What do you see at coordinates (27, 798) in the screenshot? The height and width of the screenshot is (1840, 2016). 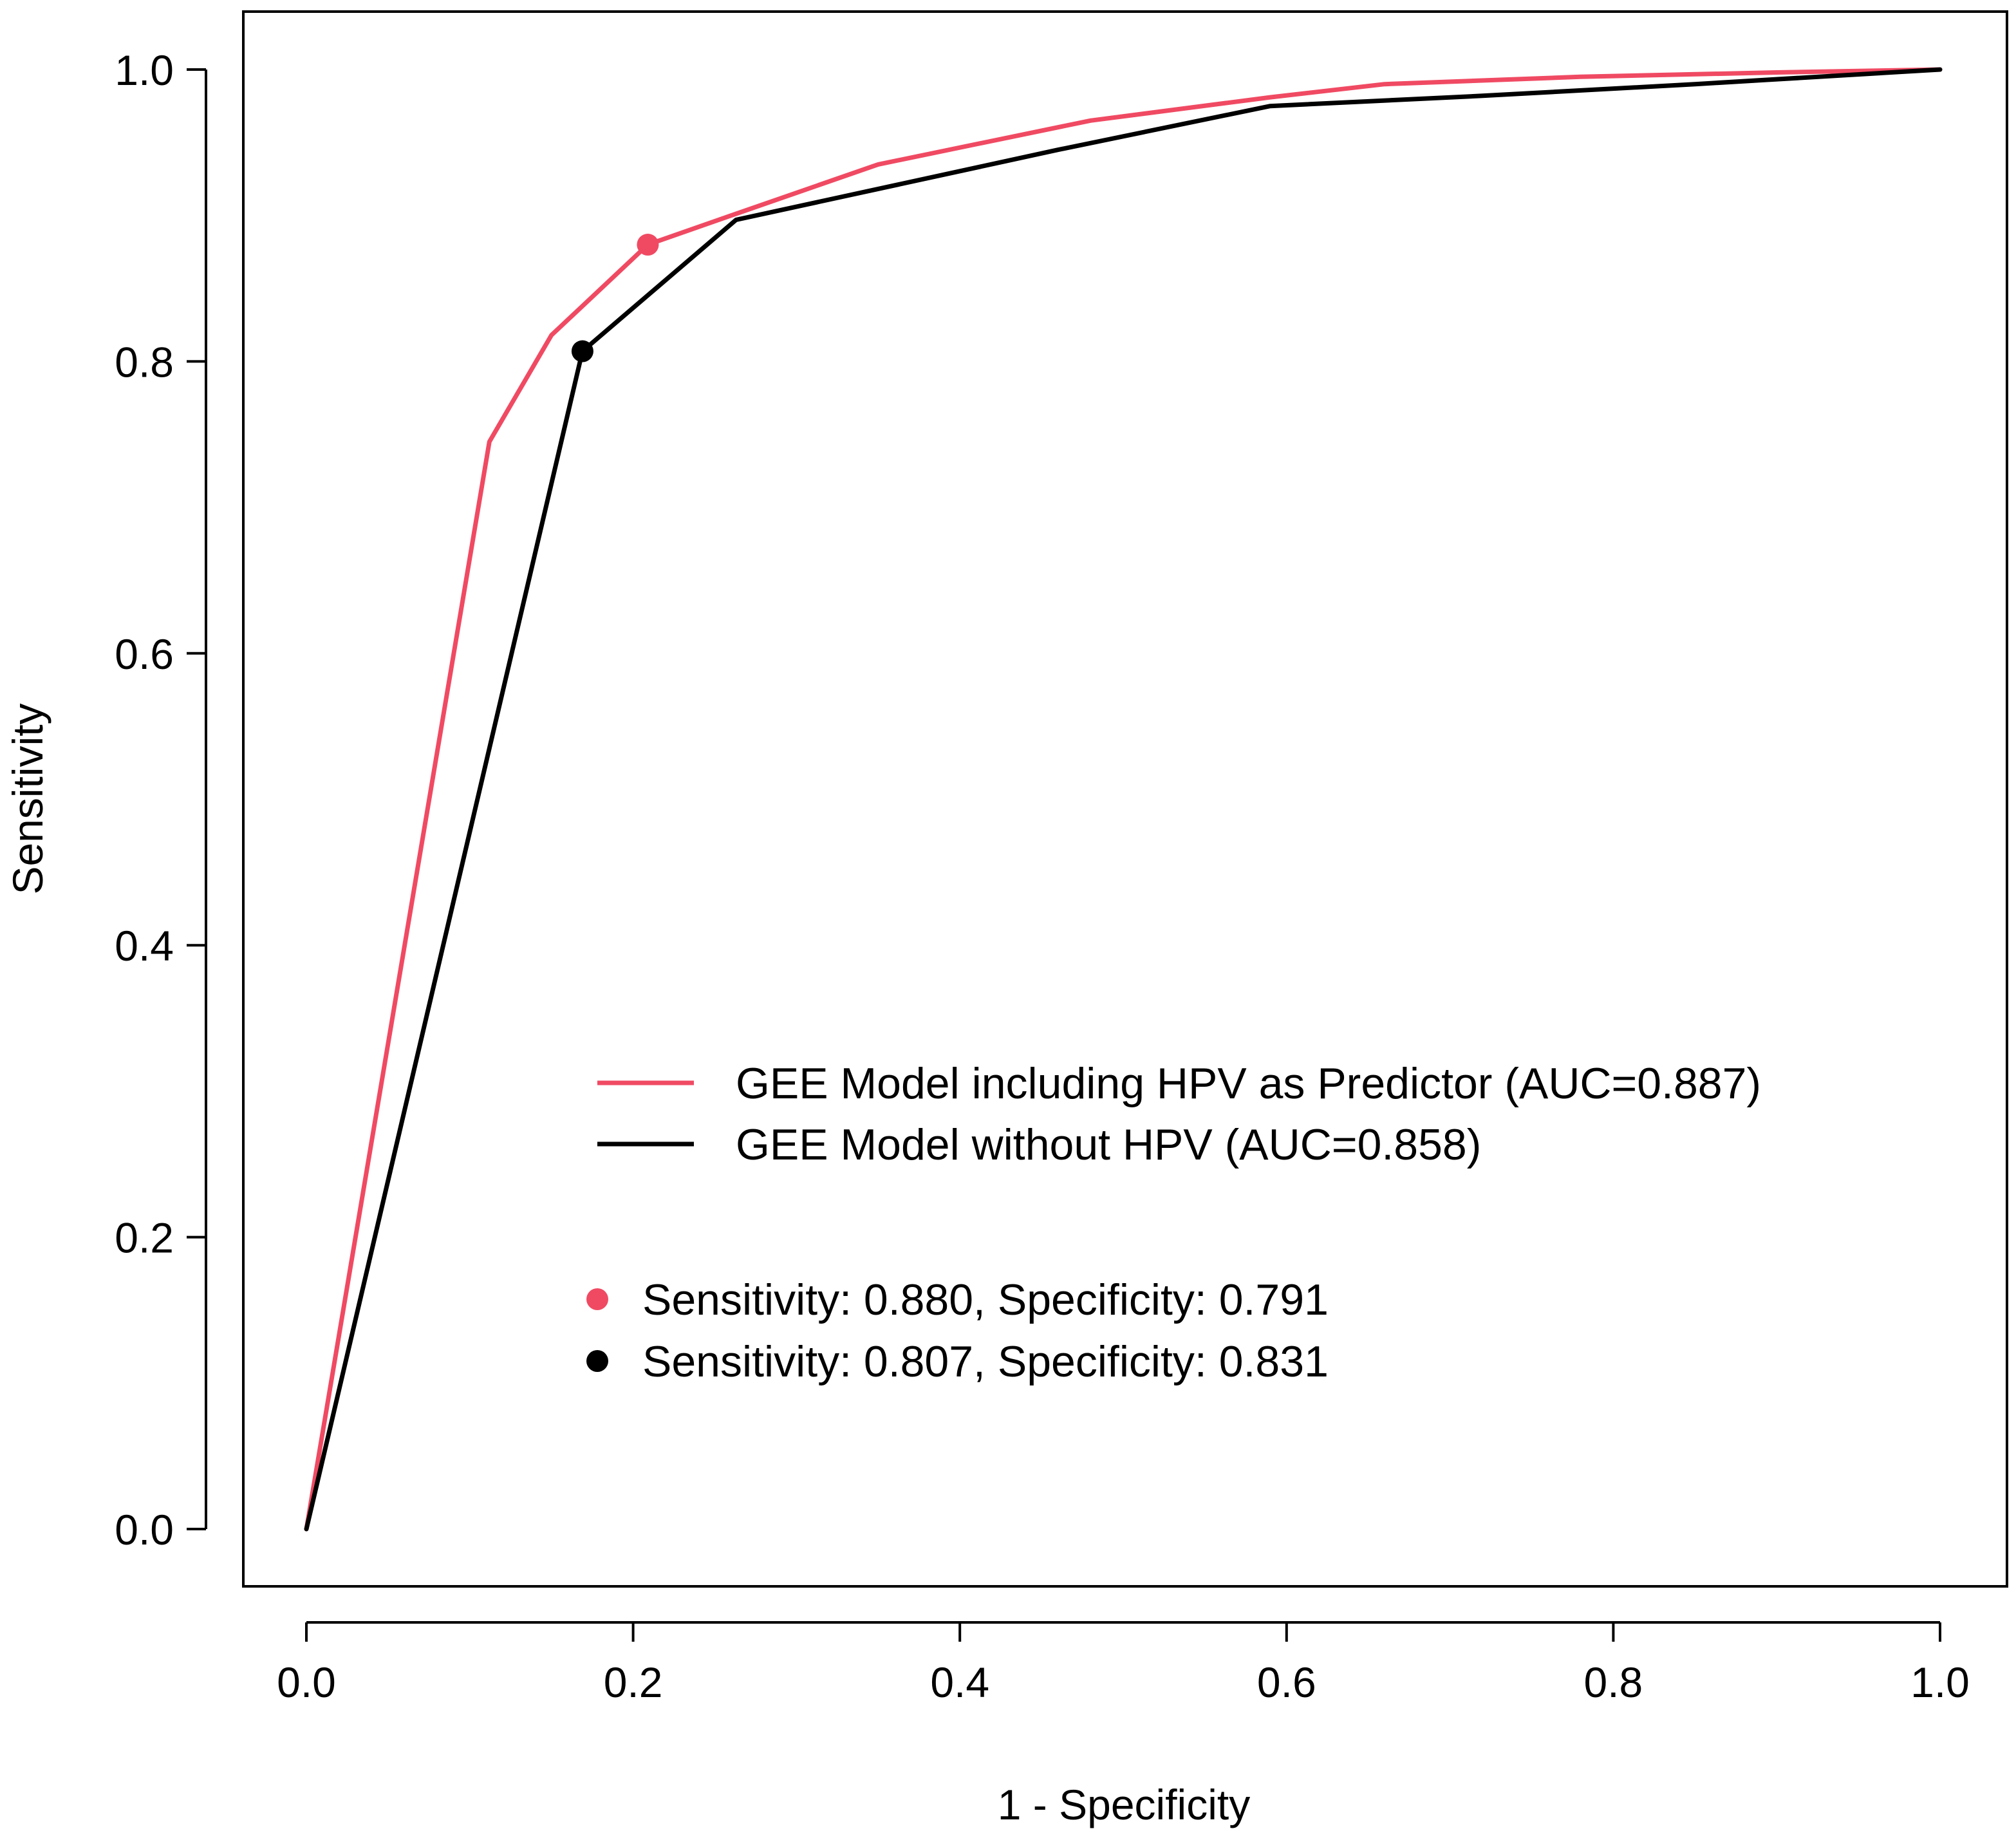 I see `y-axis-title: Sensitivity` at bounding box center [27, 798].